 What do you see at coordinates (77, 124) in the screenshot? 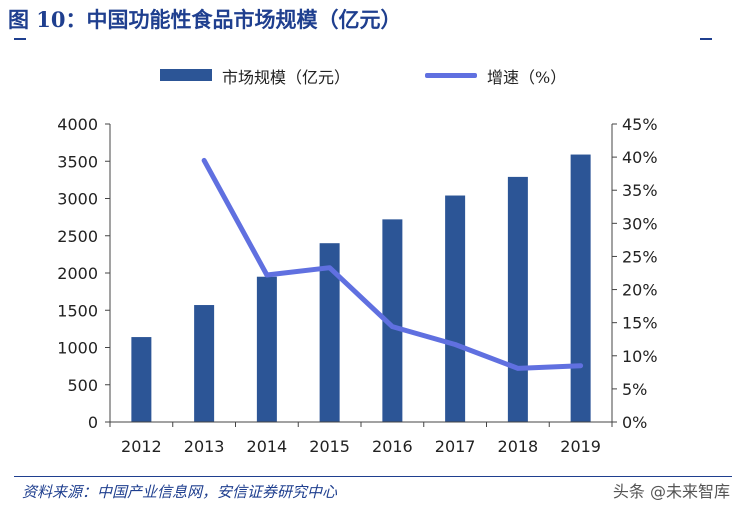
I see `left-tick-label: 4000` at bounding box center [77, 124].